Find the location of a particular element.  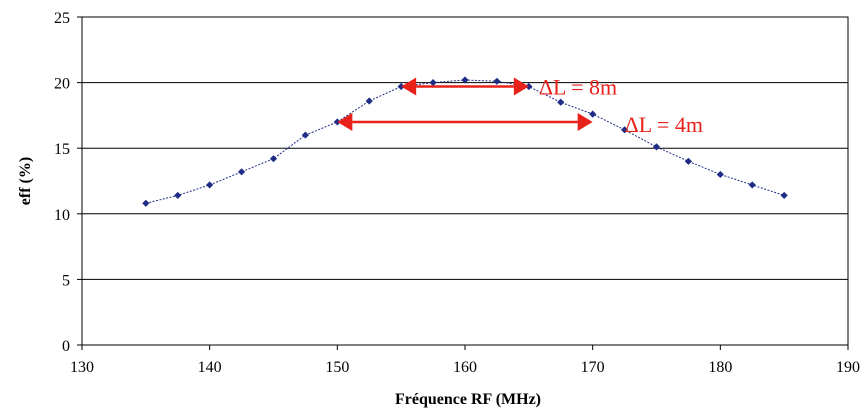

x-axis-title: Fréquence RF (MHz) is located at coordinates (468, 399).